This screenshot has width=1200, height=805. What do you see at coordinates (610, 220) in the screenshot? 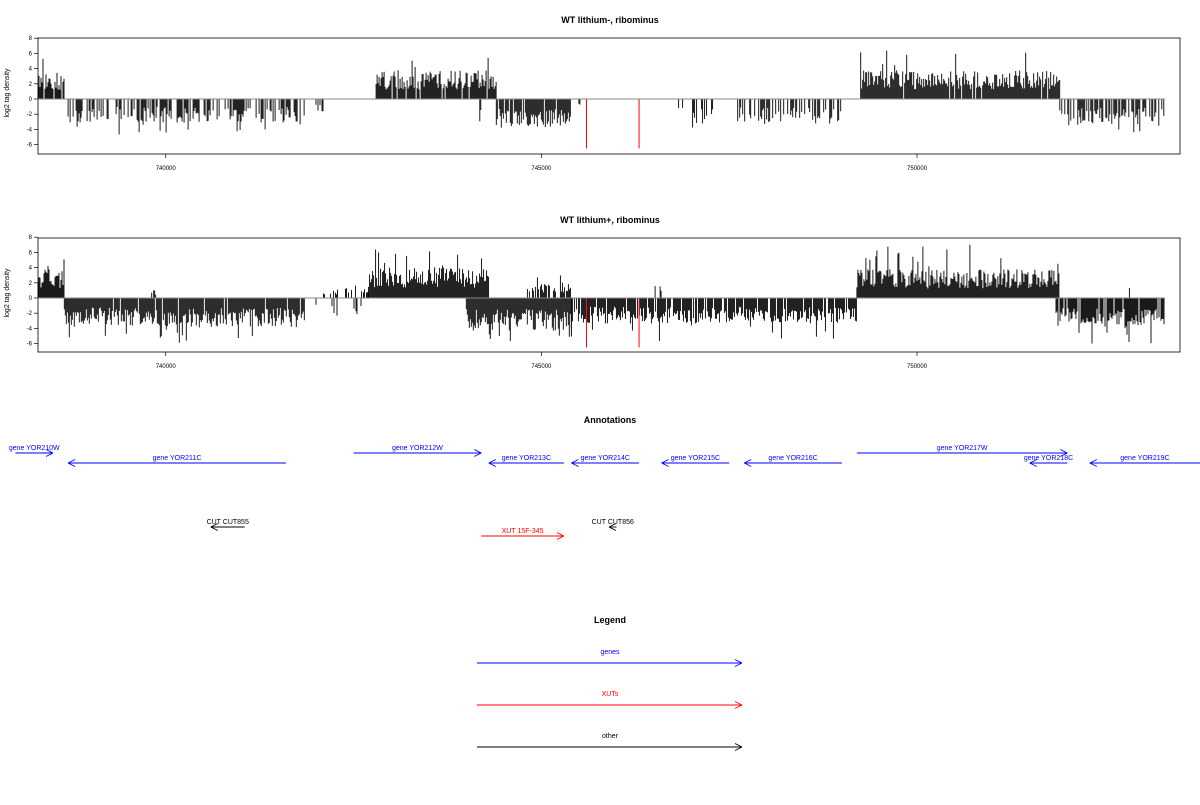
I see `panel-title: WT lithium+, ribominus` at bounding box center [610, 220].